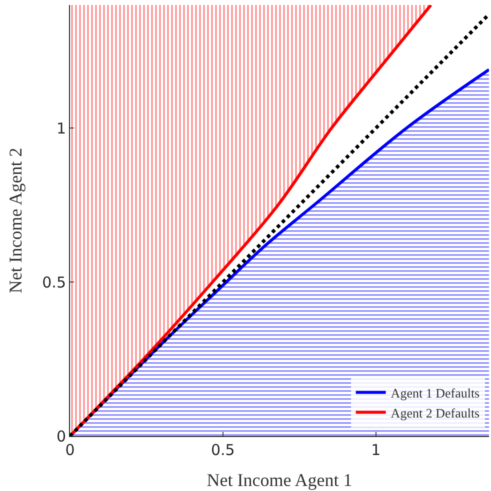  Describe the element at coordinates (435, 392) in the screenshot. I see `legend-label: Agent 1 Defaults` at that location.